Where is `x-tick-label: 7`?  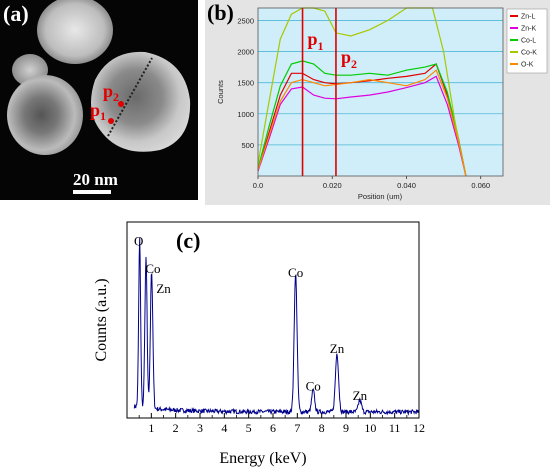 x-tick-label: 7 is located at coordinates (297, 428).